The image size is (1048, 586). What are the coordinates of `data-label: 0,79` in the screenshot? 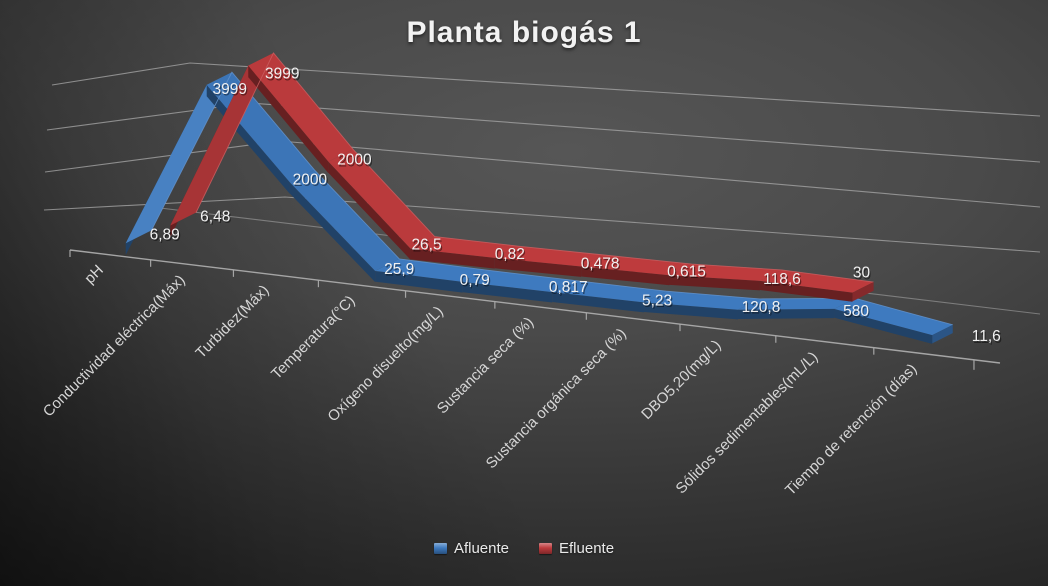 It's located at (475, 280).